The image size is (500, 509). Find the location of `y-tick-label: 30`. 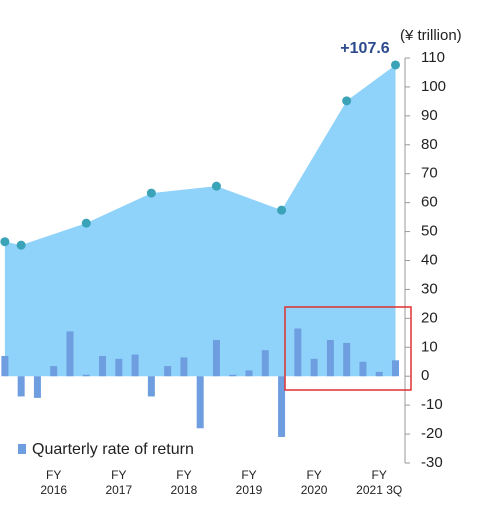

y-tick-label: 30 is located at coordinates (429, 288).